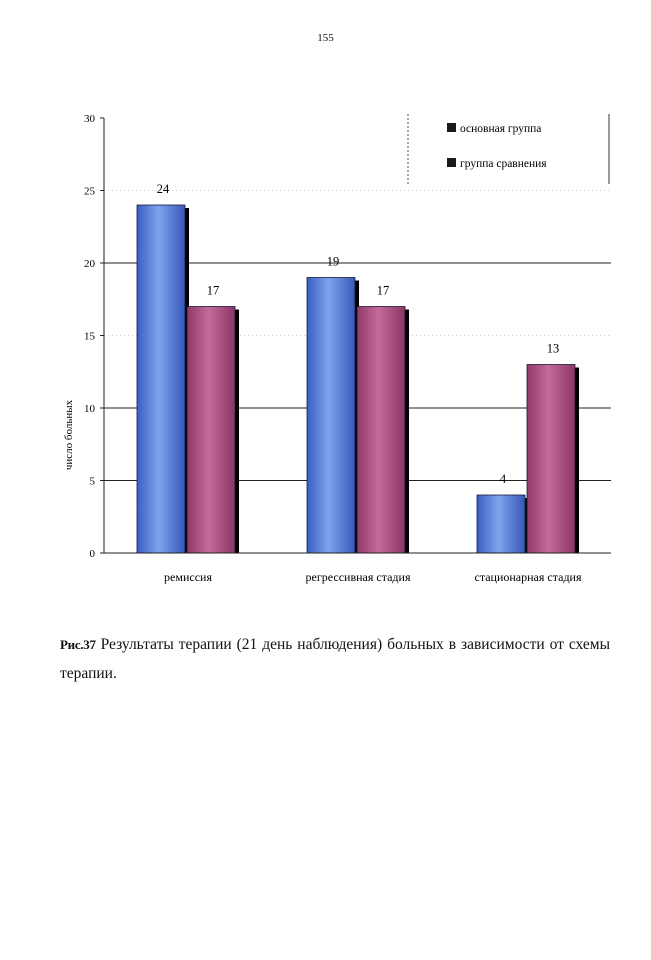  Describe the element at coordinates (451, 127) in the screenshot. I see `legend-swatch-main` at that location.